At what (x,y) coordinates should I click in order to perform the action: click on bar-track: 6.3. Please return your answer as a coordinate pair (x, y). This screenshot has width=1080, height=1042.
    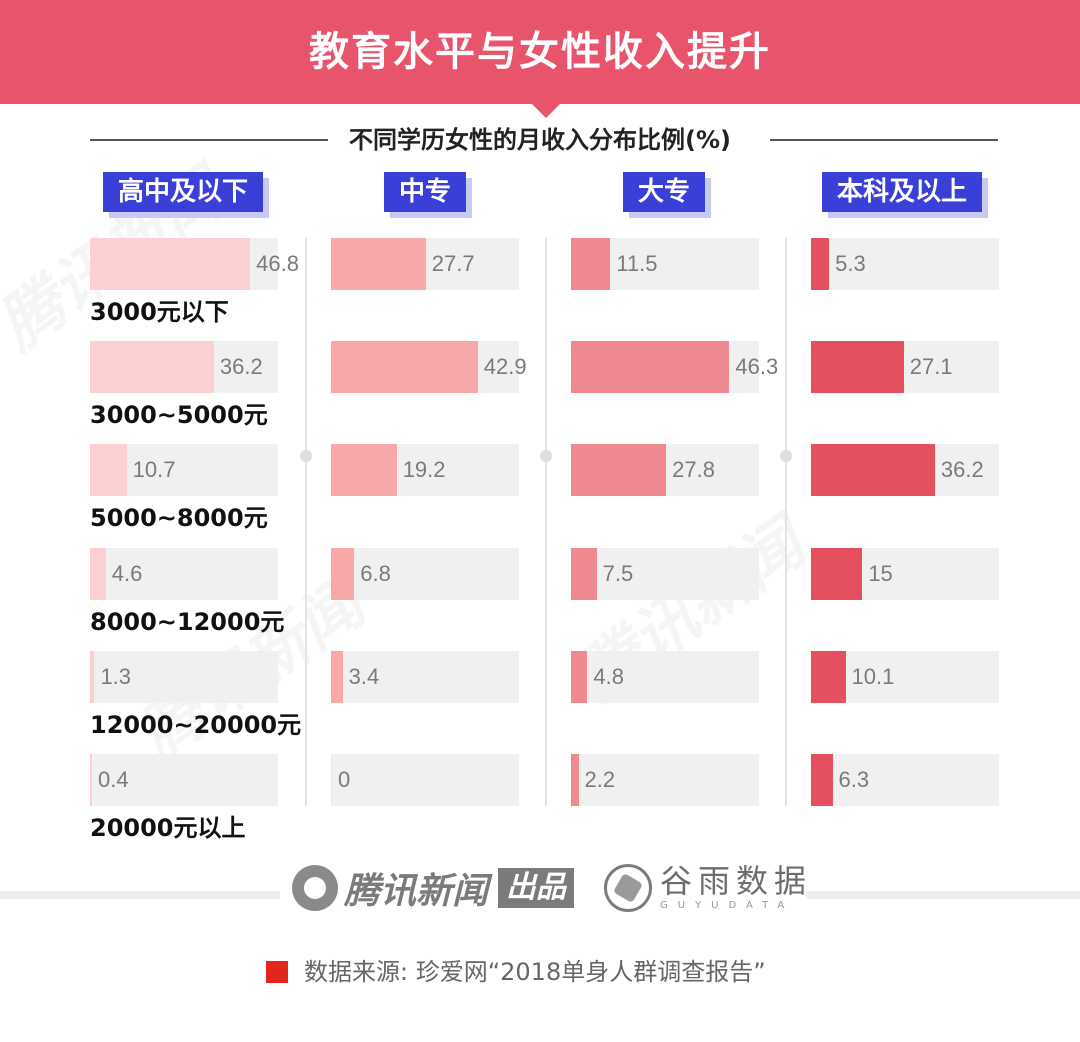
    Looking at the image, I should click on (905, 780).